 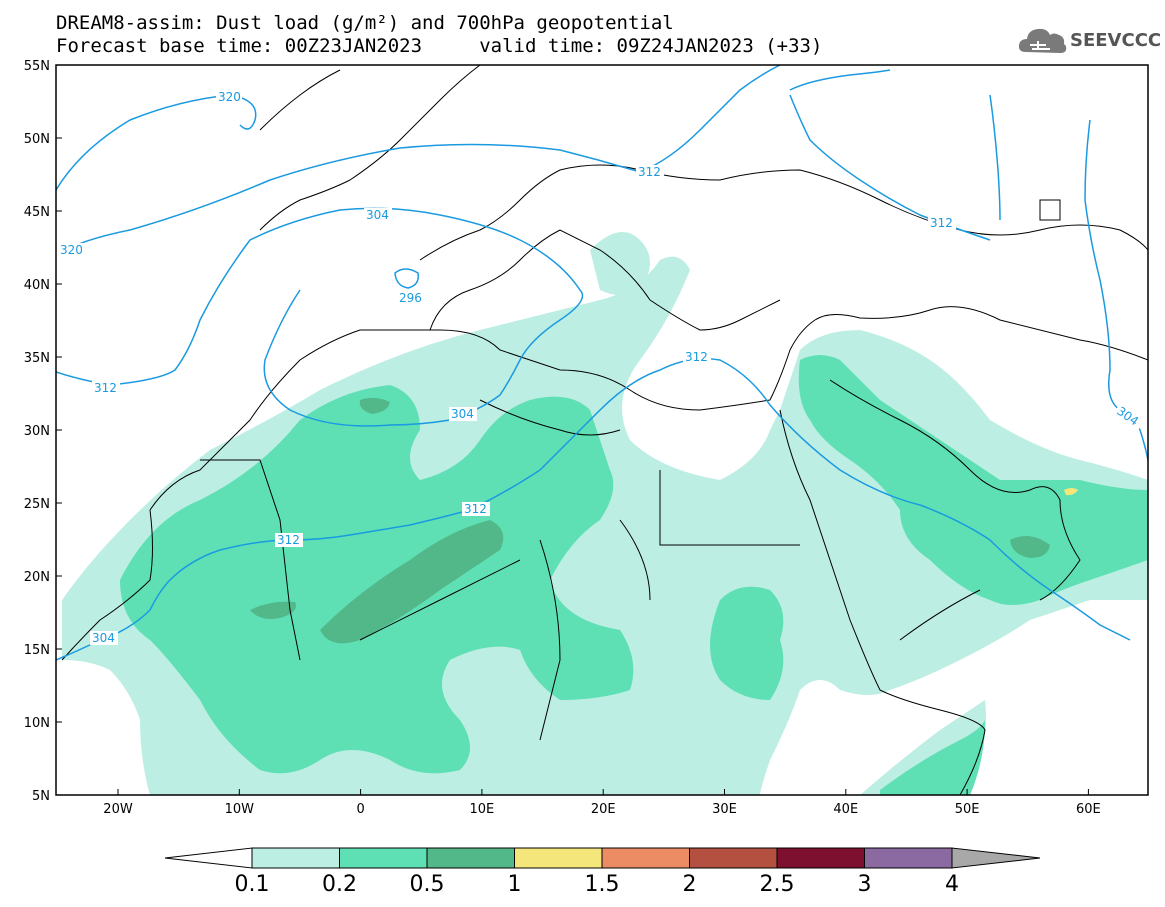 I want to click on lat-label: 40N, so click(x=37, y=285).